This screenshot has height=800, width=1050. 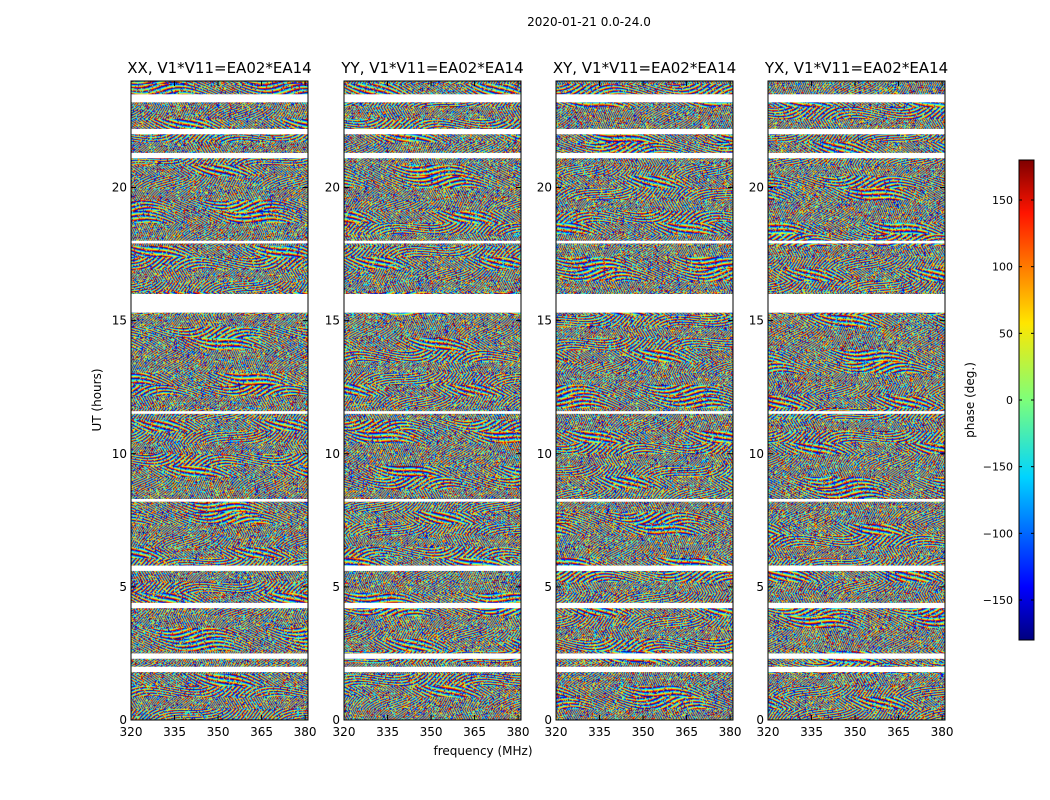 I want to click on colorbar-tick-label: −150, so click(x=998, y=467).